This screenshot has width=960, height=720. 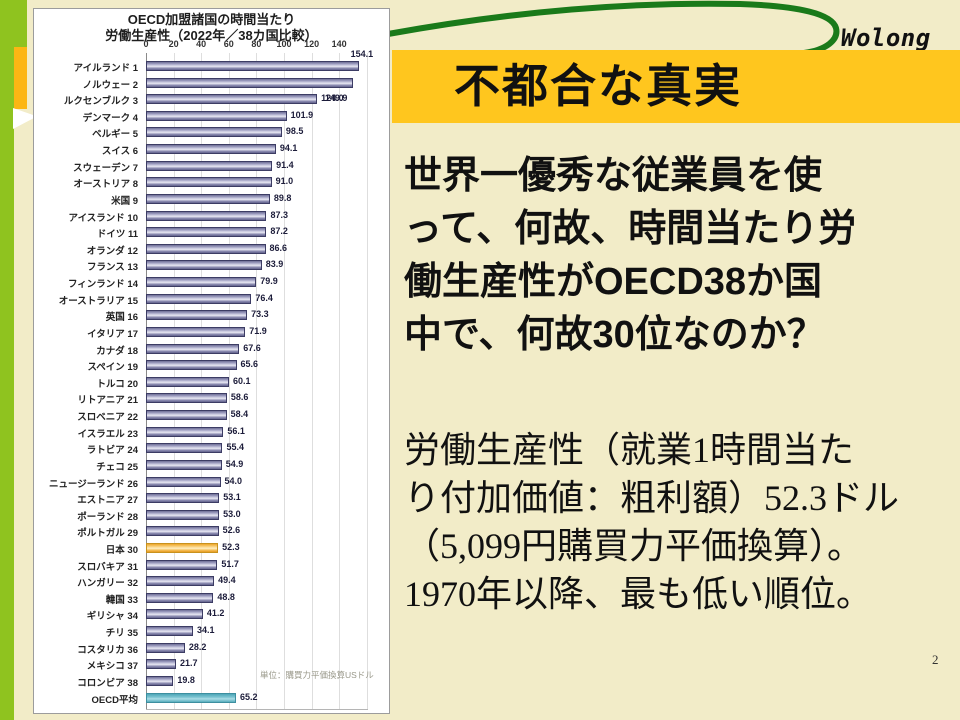 I want to click on country-label: コスタリカ 36, so click(x=107, y=650).